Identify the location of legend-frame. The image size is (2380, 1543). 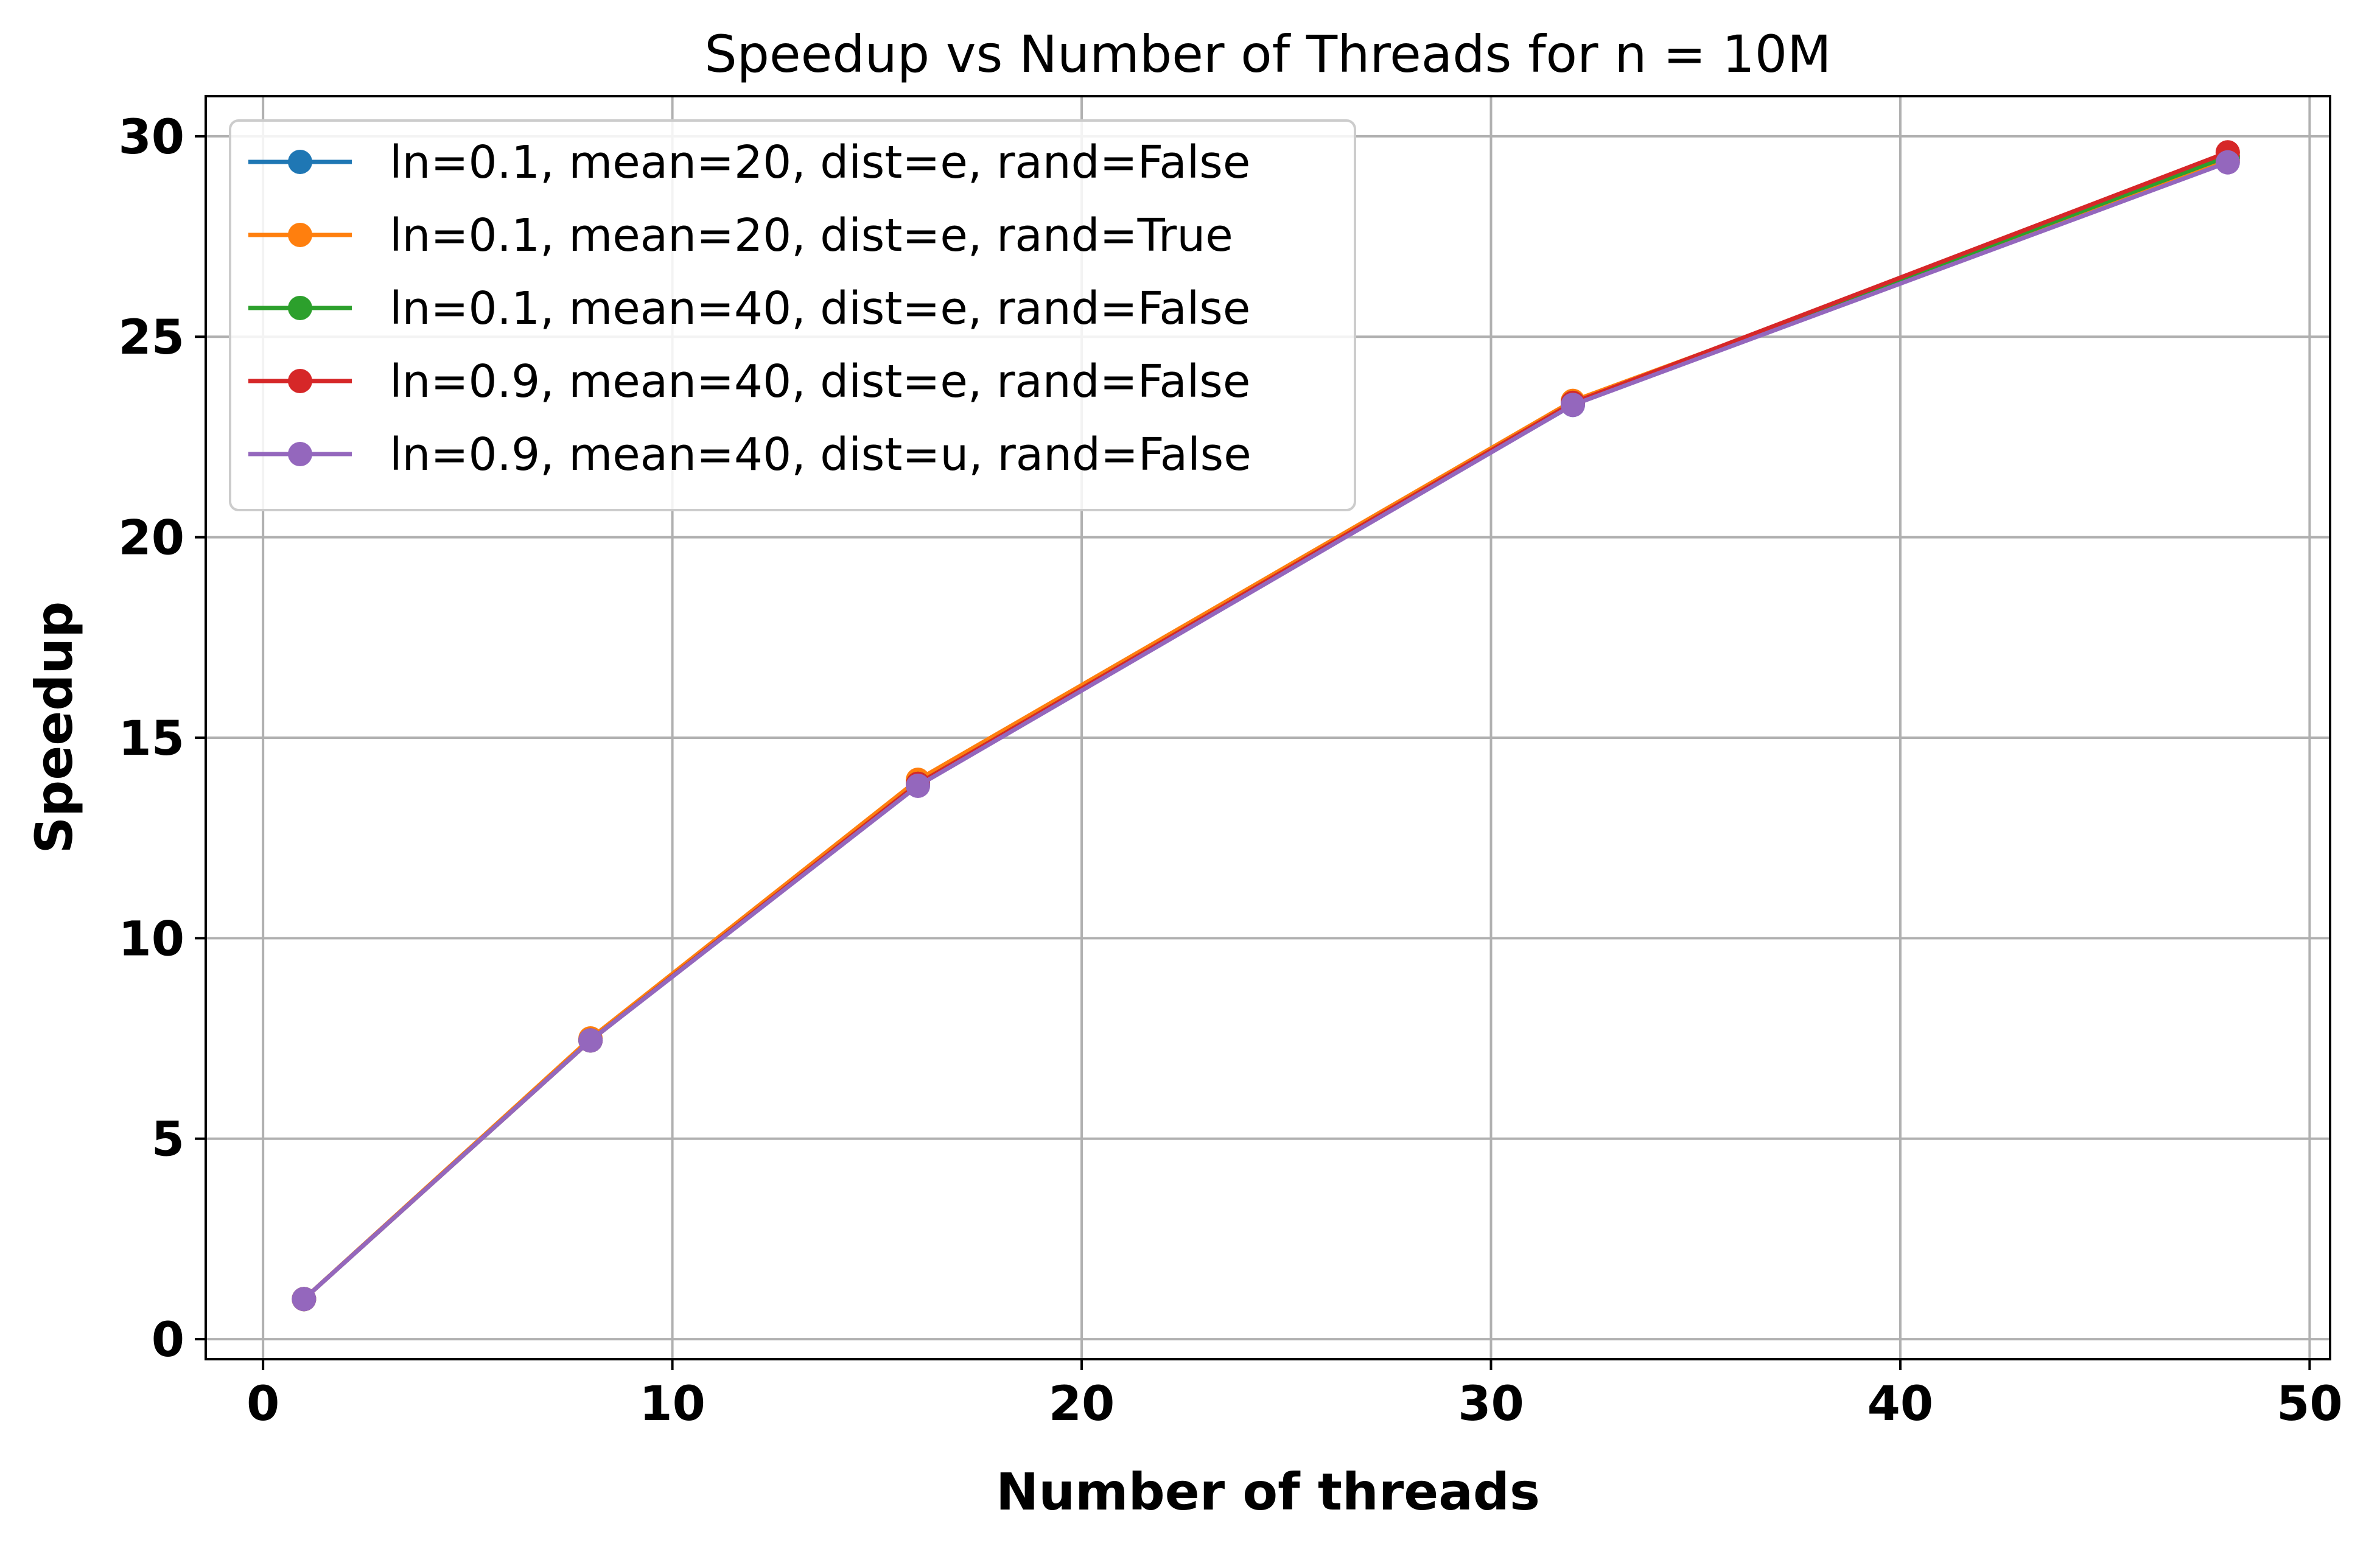
(792, 315).